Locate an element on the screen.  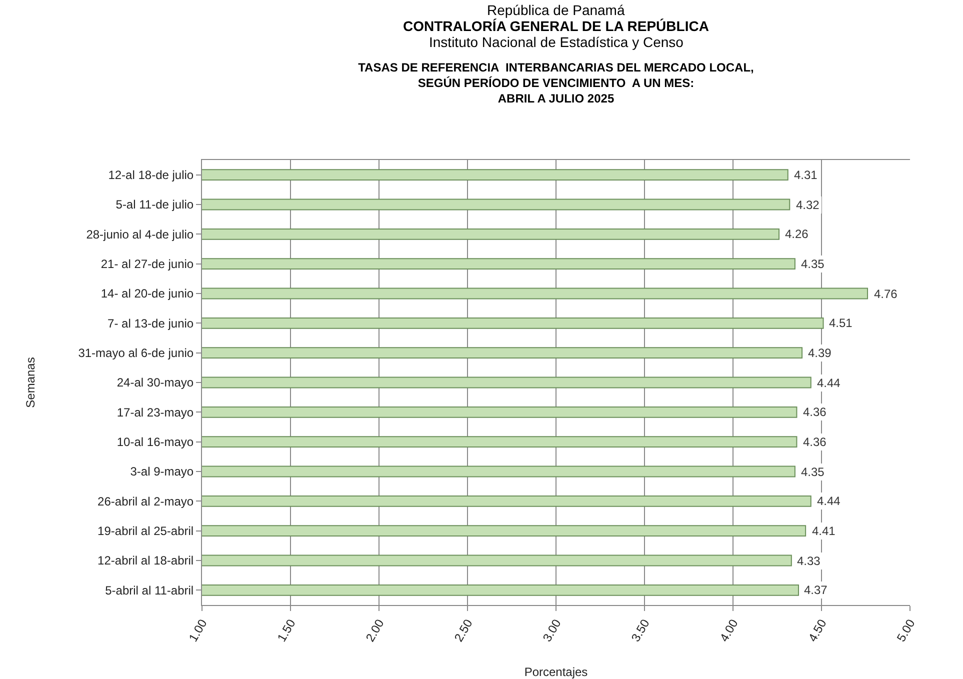
y-axis-title: Semanas is located at coordinates (30, 382).